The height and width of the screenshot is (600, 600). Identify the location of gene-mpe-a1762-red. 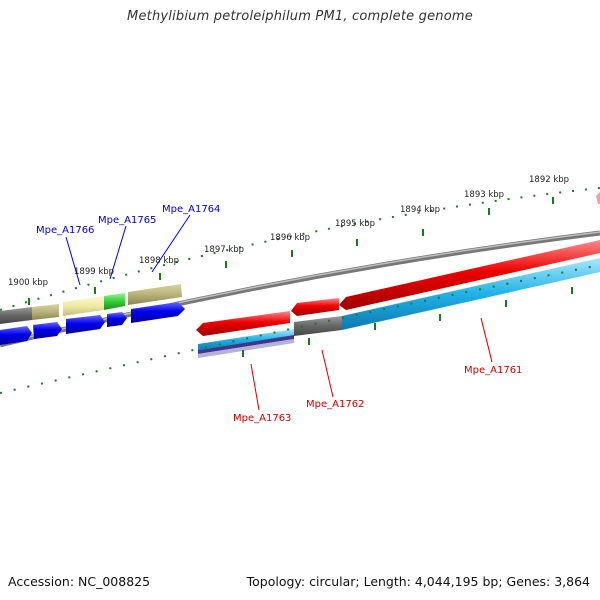
(315, 307).